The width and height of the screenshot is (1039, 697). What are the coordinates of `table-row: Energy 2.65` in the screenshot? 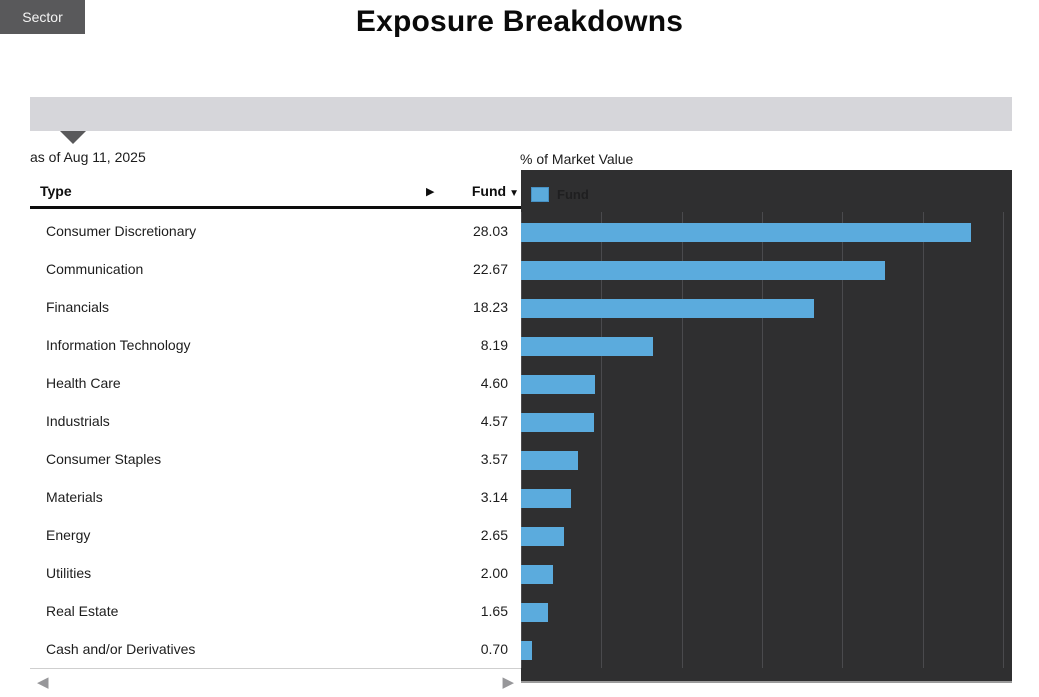 It's located at (275, 535).